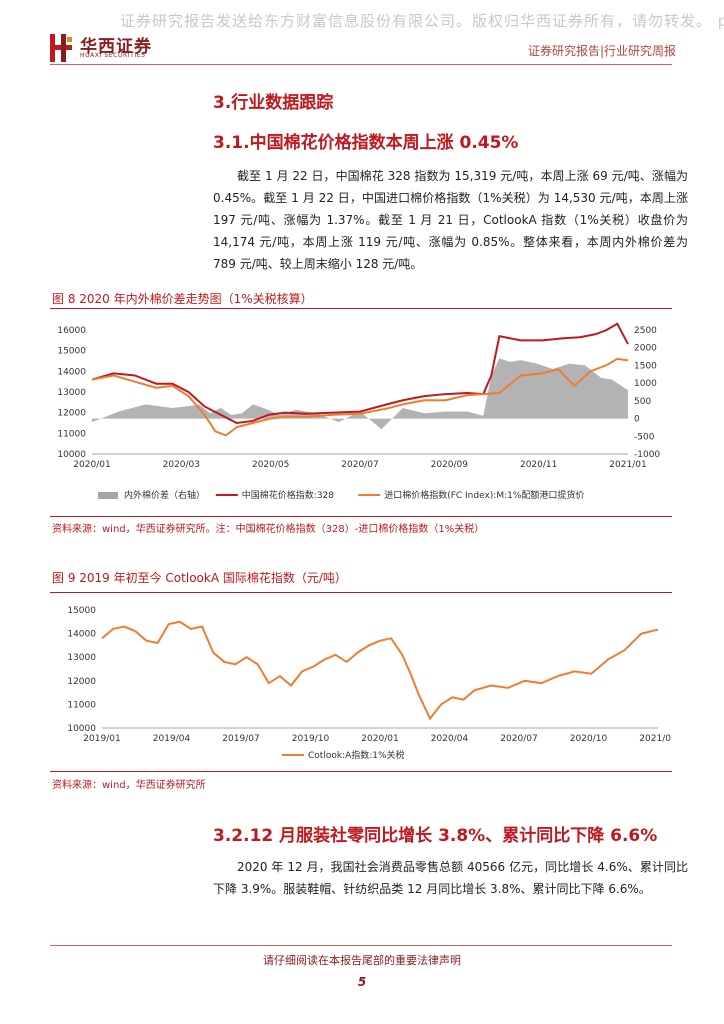  Describe the element at coordinates (182, 299) in the screenshot. I see `figure-8-title: 图 8 2020 年内外棉价差走势图（1%关税核算）` at that location.